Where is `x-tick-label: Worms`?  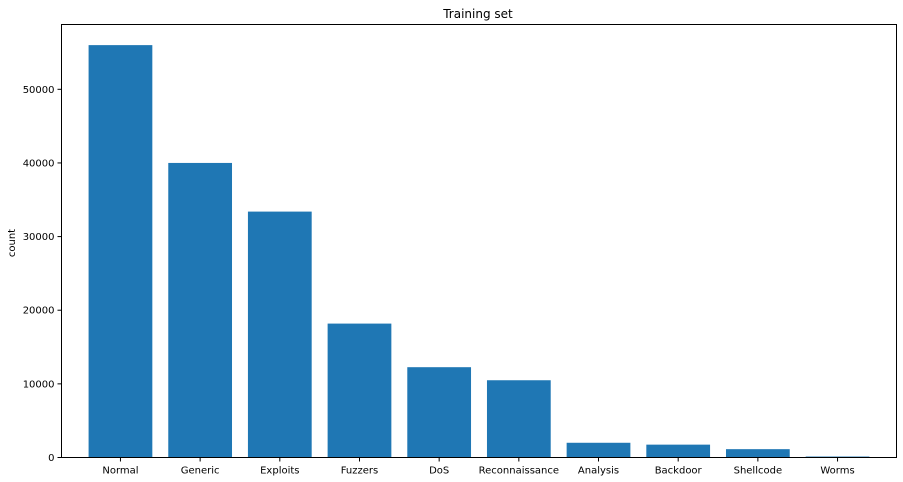 x-tick-label: Worms is located at coordinates (837, 471).